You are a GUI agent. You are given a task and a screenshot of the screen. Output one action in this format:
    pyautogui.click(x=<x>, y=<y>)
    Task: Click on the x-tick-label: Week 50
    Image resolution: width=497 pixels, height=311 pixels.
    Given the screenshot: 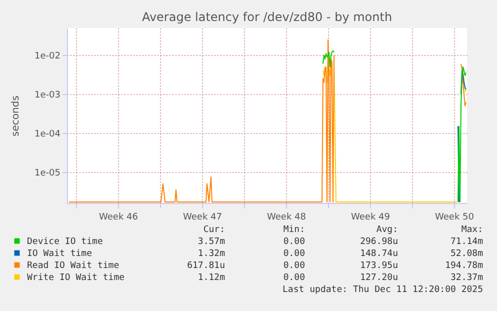 What is the action you would take?
    pyautogui.click(x=454, y=217)
    